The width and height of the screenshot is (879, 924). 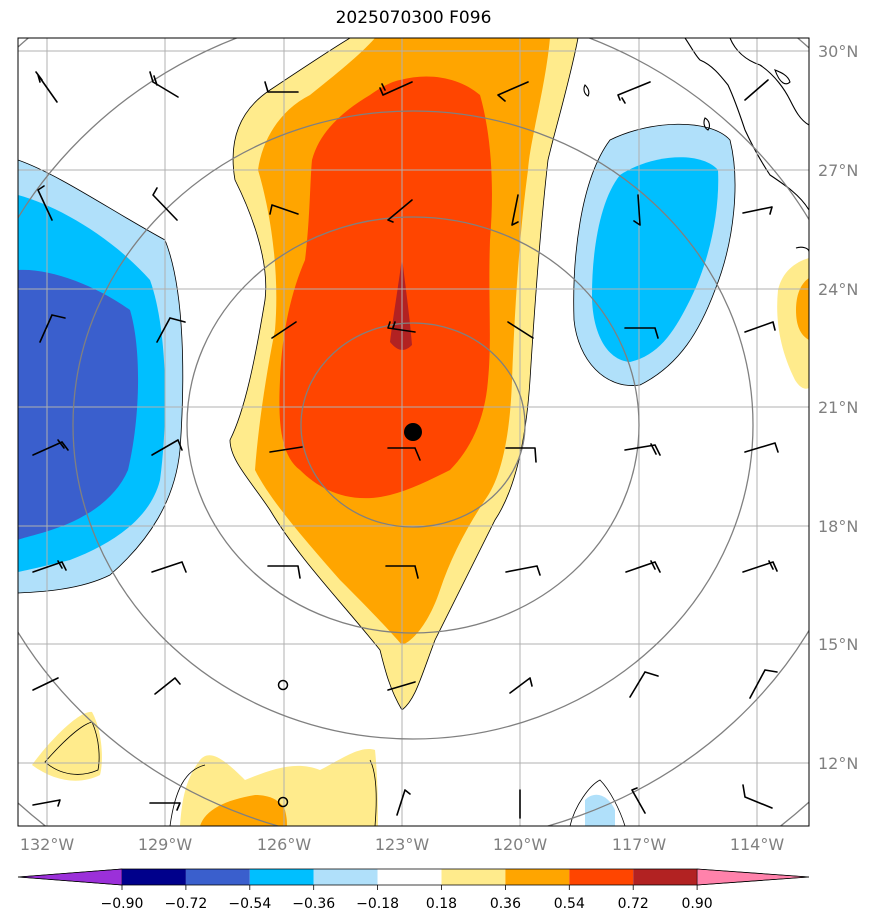 I want to click on latitude-axis: 30°N 27°N 24°N 21°N 18°N 15°N 12°N, so click(x=838, y=407).